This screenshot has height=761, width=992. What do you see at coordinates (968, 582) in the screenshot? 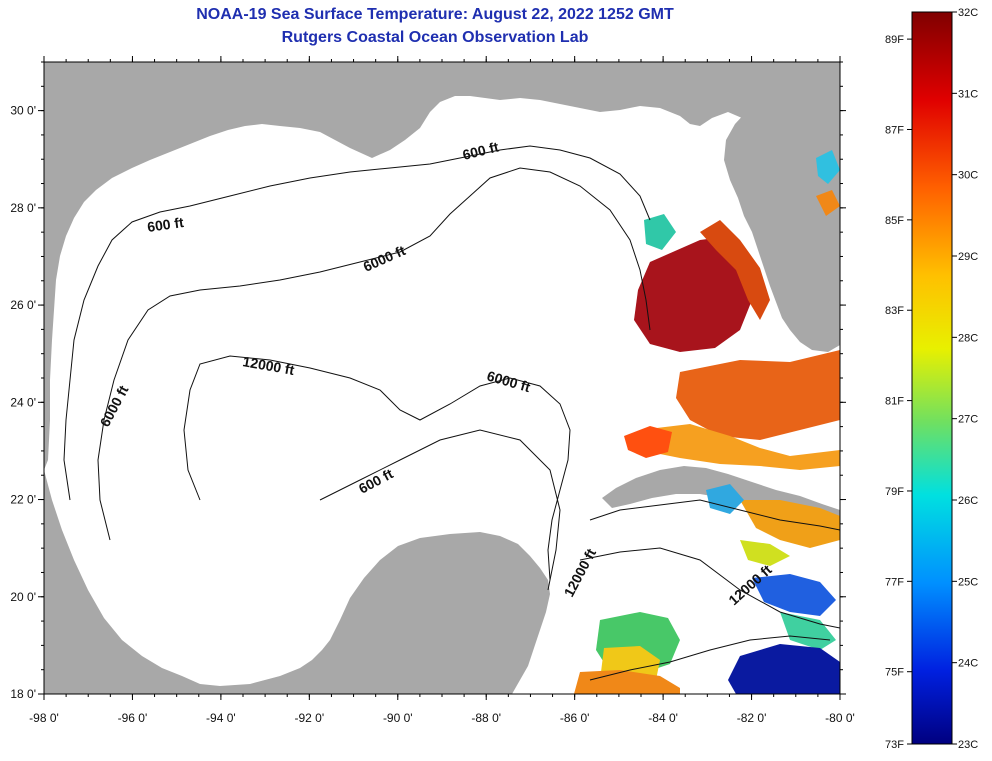
I see `colorbar-celsius-label: 25C` at bounding box center [968, 582].